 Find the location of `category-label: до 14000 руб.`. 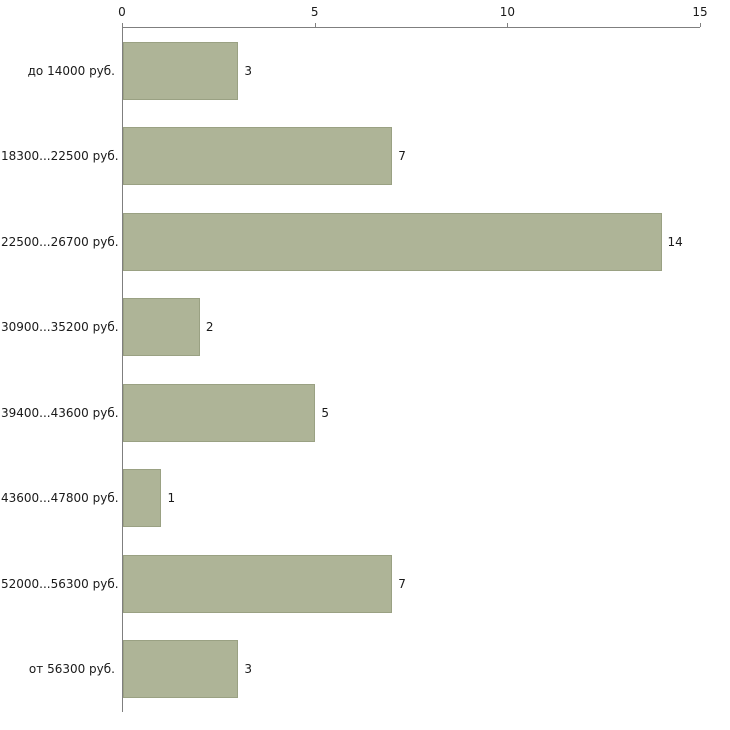

category-label: до 14000 руб. is located at coordinates (71, 70).